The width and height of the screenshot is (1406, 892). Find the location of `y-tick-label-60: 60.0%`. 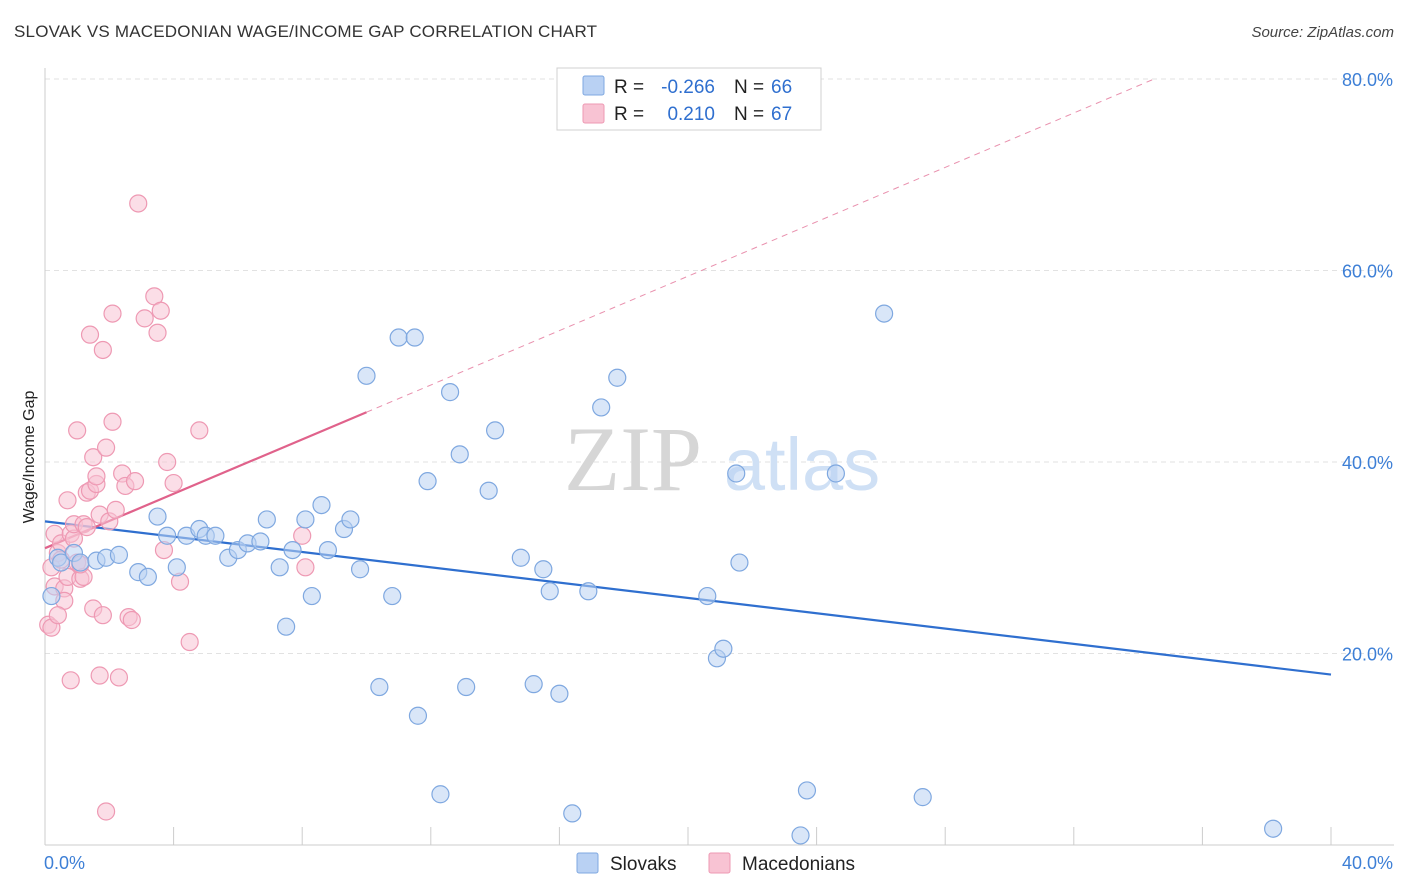

y-tick-label-60: 60.0% is located at coordinates (1367, 272).